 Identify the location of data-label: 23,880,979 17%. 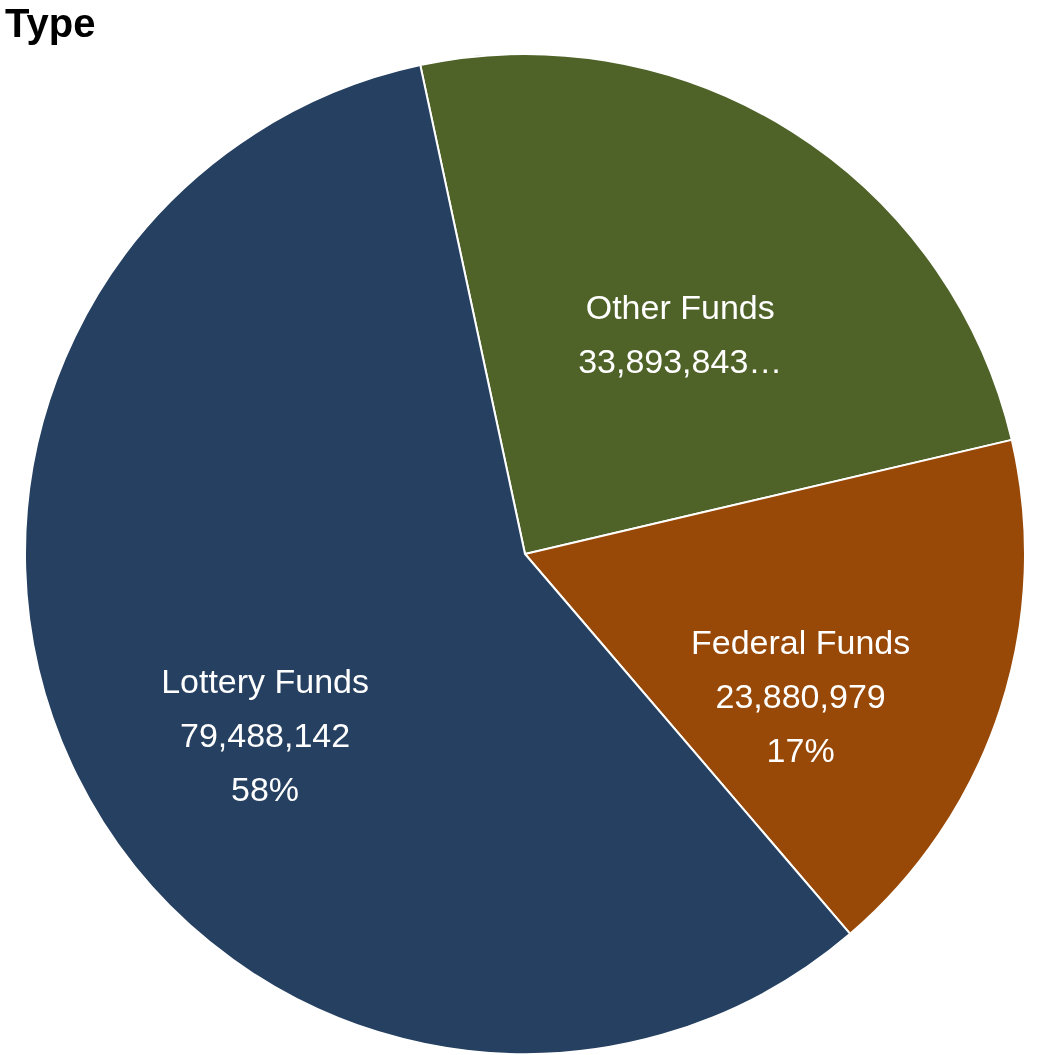
(800, 723).